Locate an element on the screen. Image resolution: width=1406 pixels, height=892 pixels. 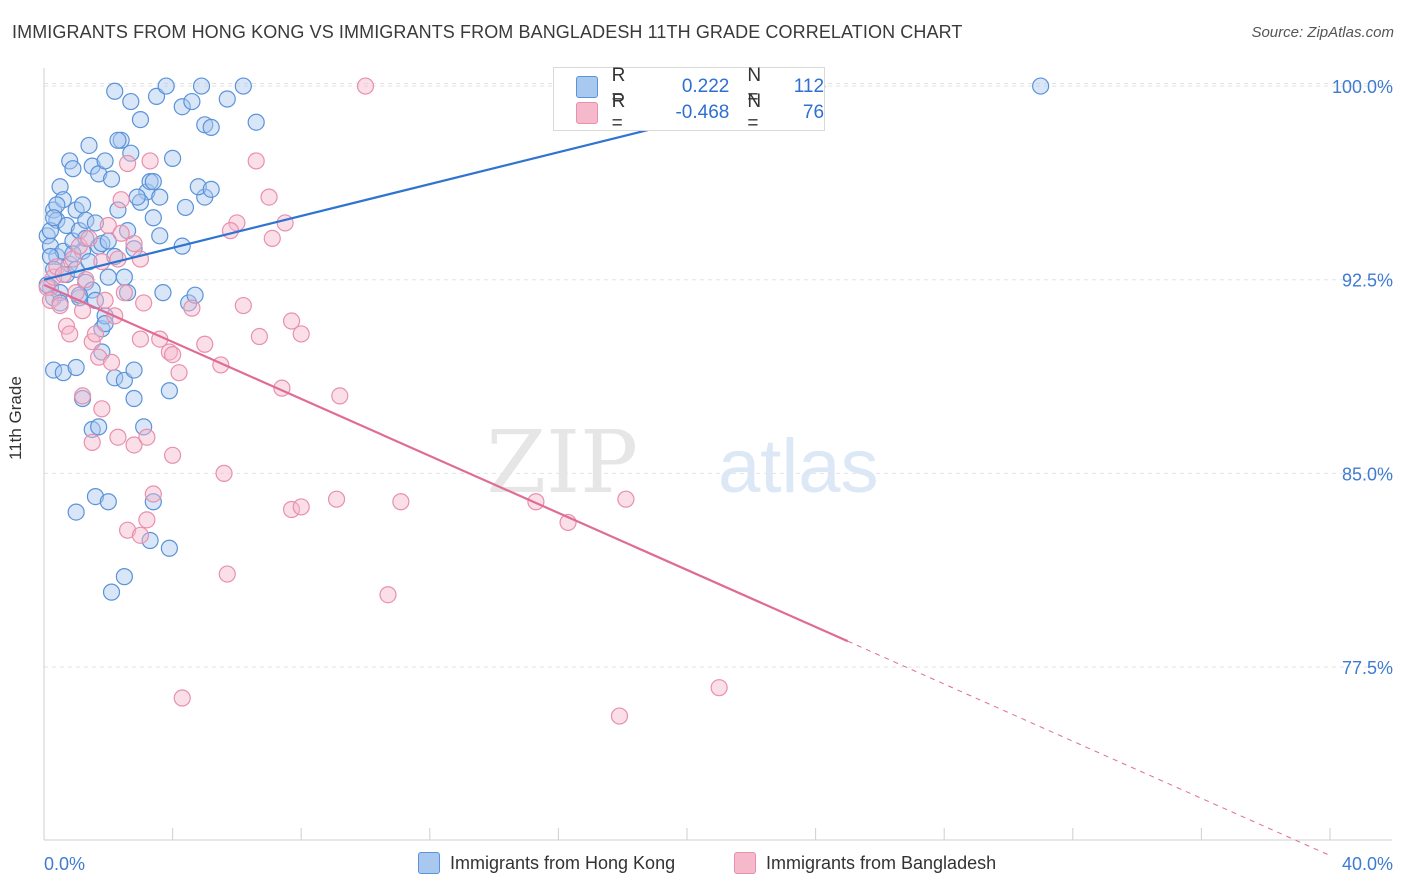
bangladesh-trend-extension is located at coordinates (1089, 748).